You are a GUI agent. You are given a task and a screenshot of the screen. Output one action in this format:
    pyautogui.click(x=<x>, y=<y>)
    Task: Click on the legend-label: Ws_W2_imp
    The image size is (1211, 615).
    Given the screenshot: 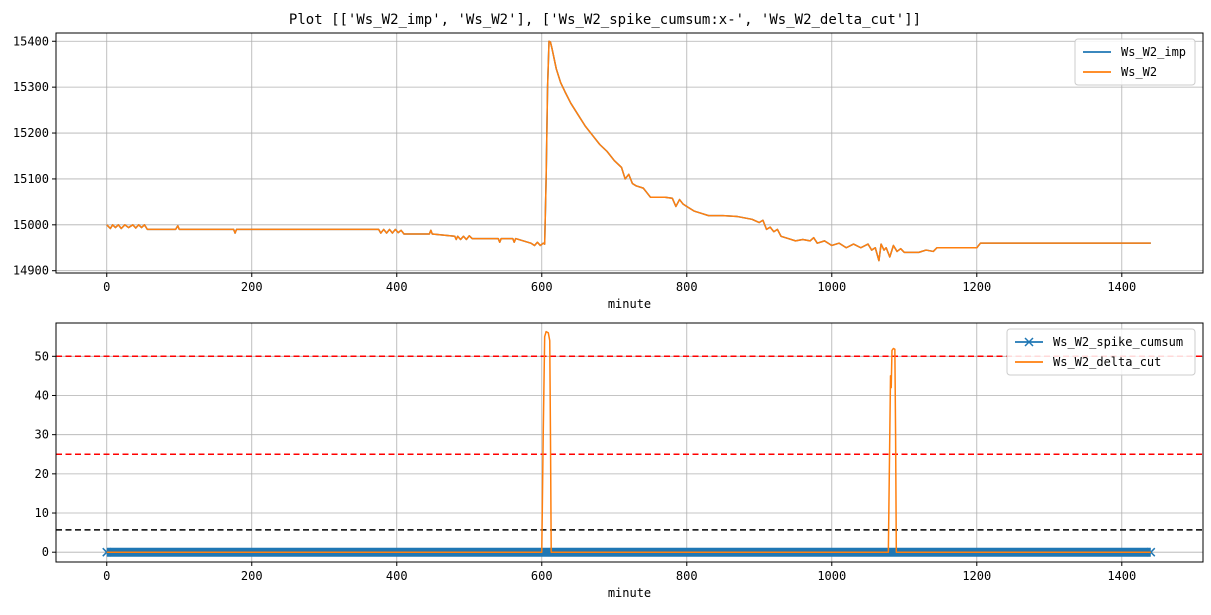 What is the action you would take?
    pyautogui.click(x=1153, y=52)
    